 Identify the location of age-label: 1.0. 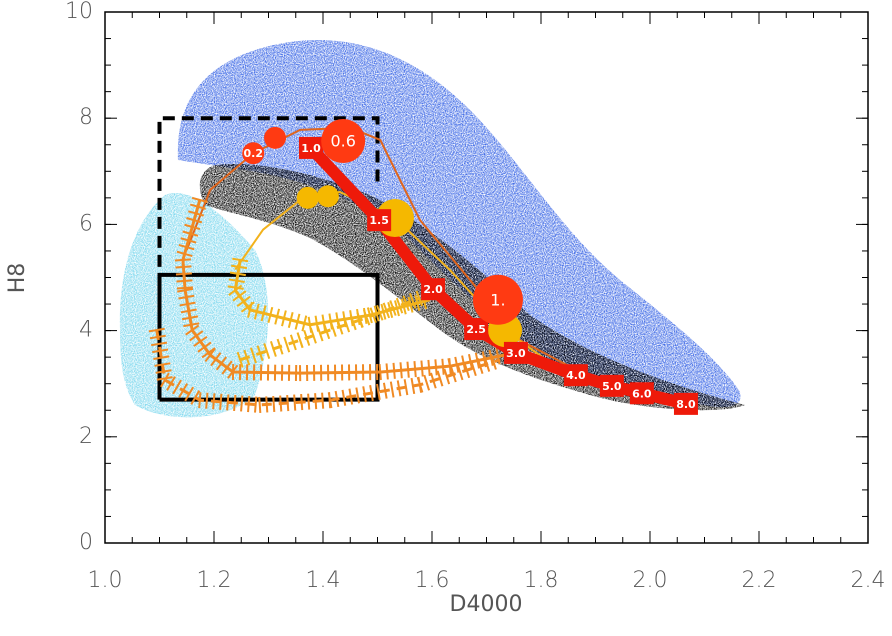
(311, 148).